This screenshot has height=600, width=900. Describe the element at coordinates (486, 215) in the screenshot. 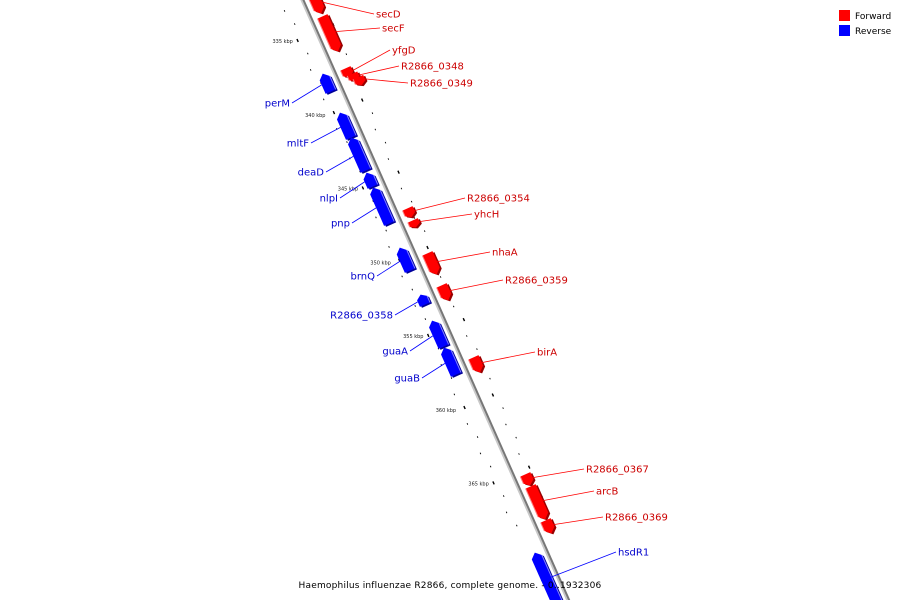

I see `gene-label: yhcH` at that location.